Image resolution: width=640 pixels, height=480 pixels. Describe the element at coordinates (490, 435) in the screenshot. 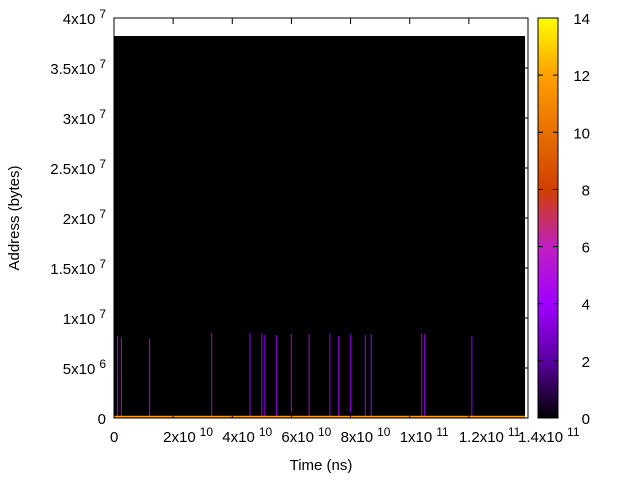

I see `x-tick-label: 1.2x10 11` at that location.